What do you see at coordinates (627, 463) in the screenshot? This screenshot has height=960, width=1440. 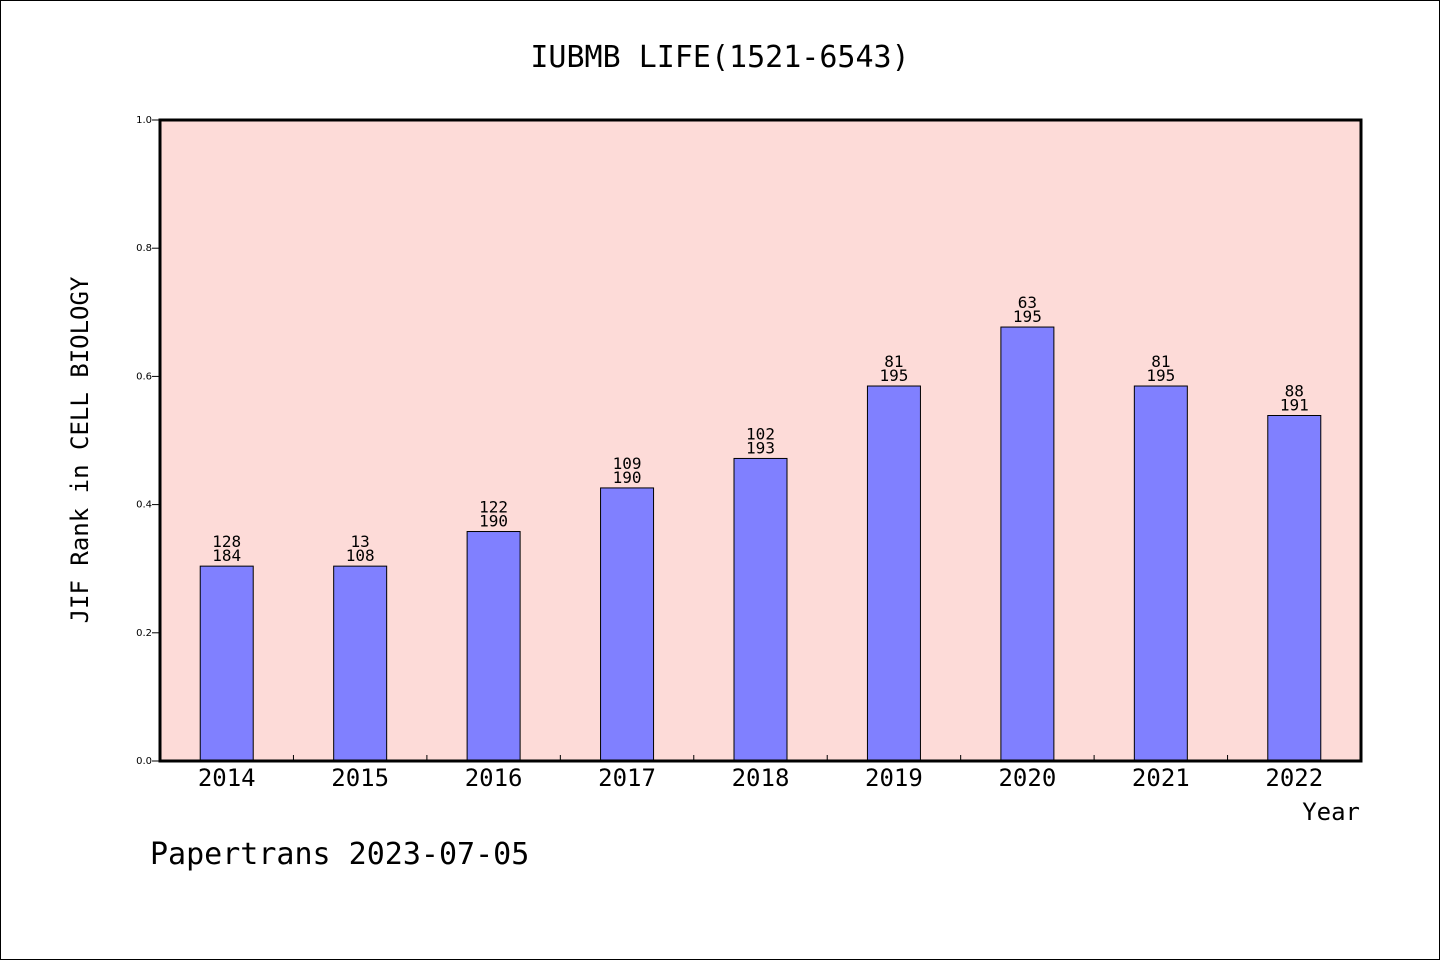 I see `bar-rank-label: 109` at bounding box center [627, 463].